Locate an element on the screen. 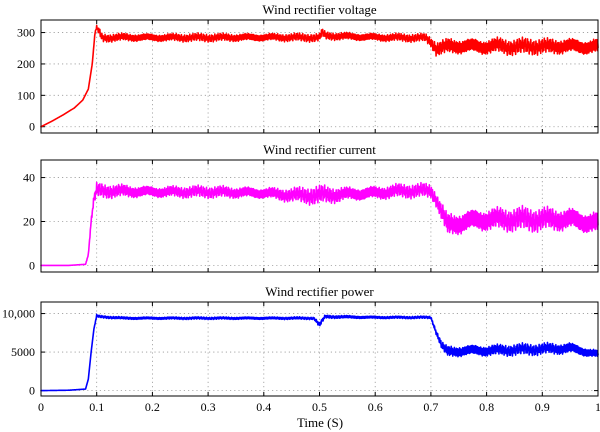 Image resolution: width=600 pixels, height=432 pixels. x-tick-label: 0.7 is located at coordinates (430, 407).